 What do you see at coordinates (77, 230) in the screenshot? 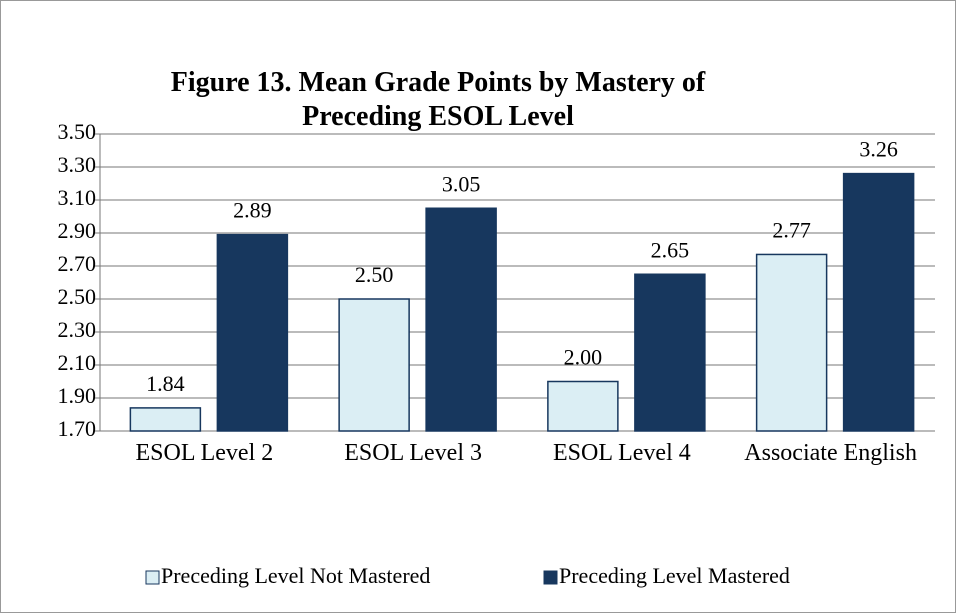
I see `y-tick-label: 2.90` at bounding box center [77, 230].